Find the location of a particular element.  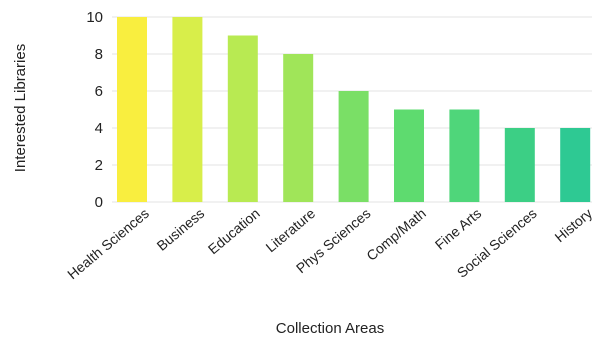

x-tick-label: Education is located at coordinates (234, 231).